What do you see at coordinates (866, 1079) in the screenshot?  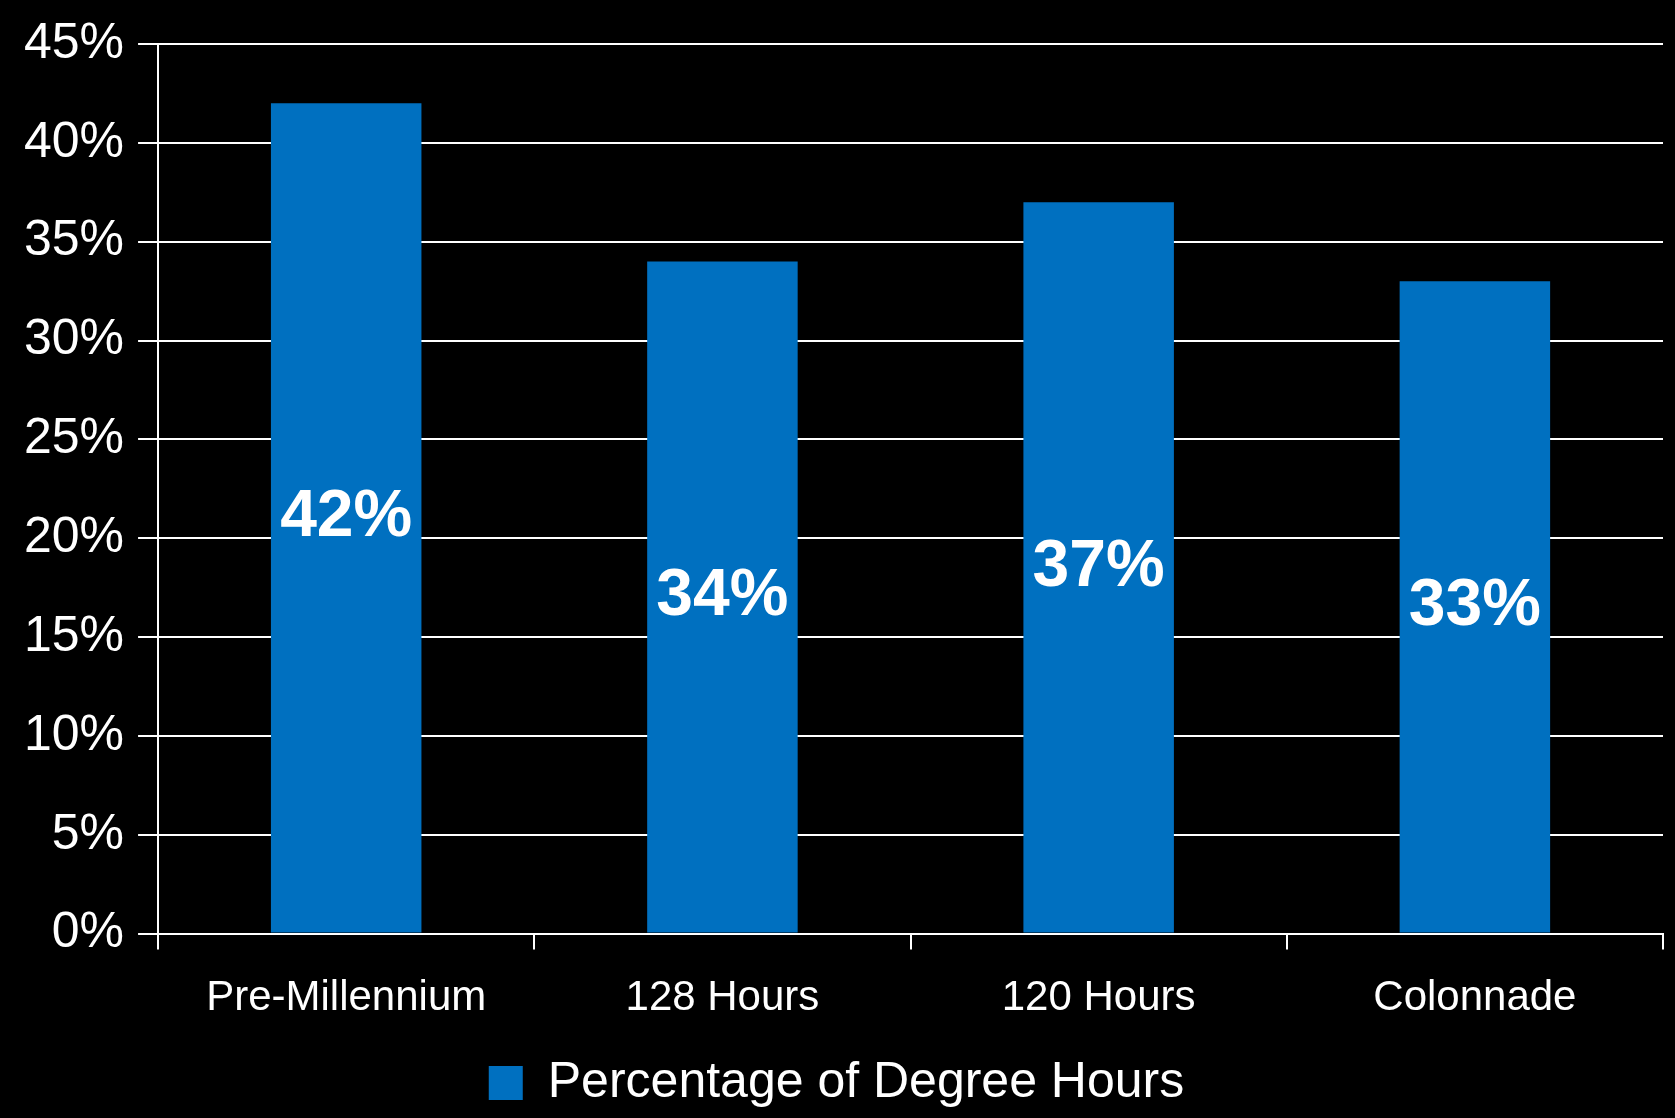 I see `legend-label: Percentage of Degree Hours` at bounding box center [866, 1079].